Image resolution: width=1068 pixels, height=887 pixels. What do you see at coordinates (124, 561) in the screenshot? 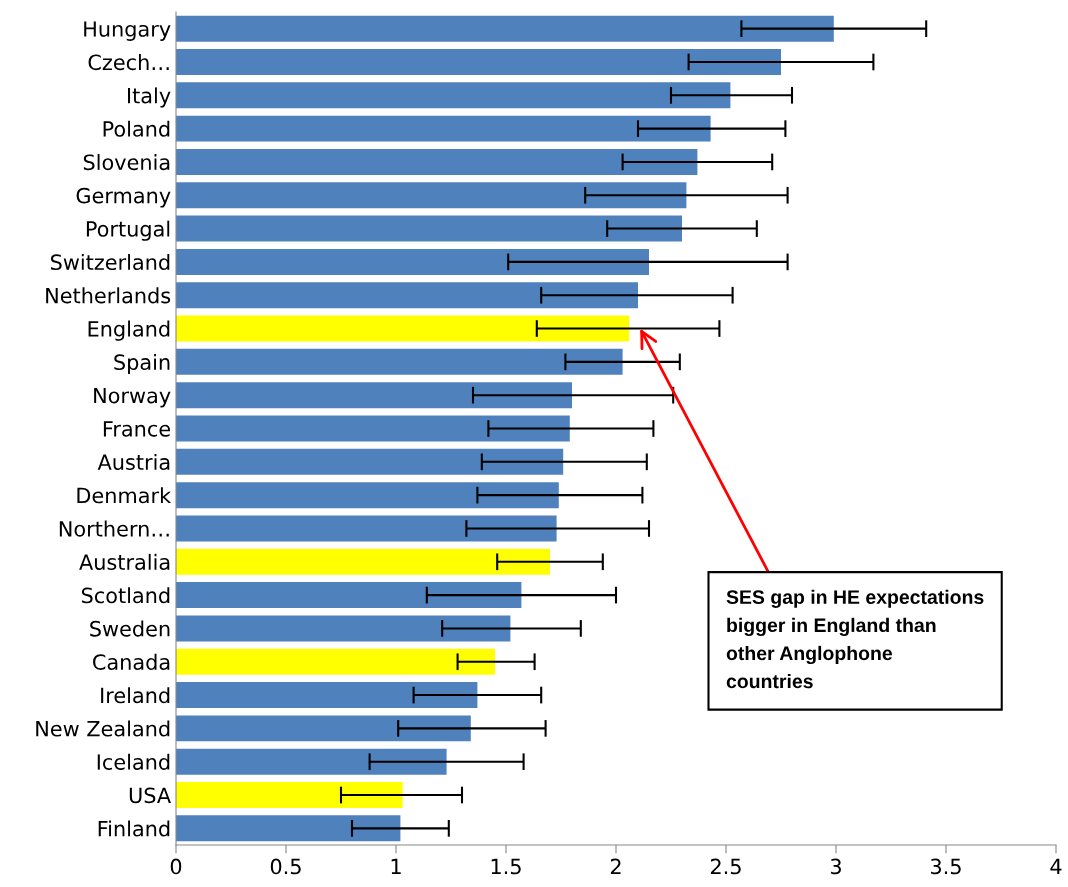
I see `y-tick-label: Australia` at bounding box center [124, 561].